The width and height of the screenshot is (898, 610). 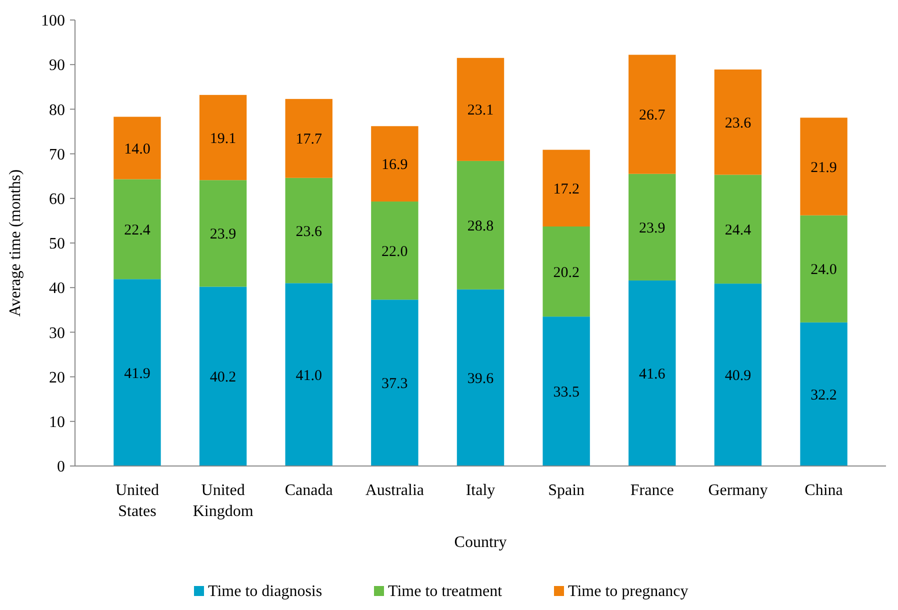 I want to click on legend-label: Time to pregnancy, so click(x=628, y=591).